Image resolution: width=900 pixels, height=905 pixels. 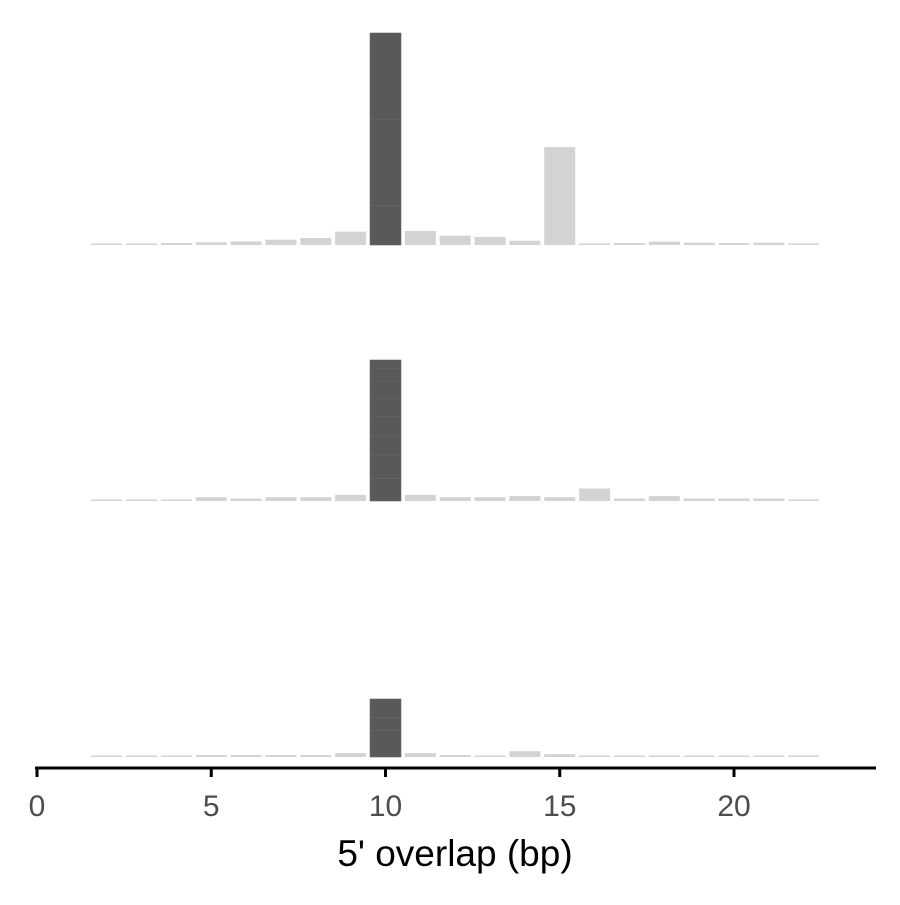 What do you see at coordinates (525, 242) in the screenshot?
I see `bar-panel1-x14` at bounding box center [525, 242].